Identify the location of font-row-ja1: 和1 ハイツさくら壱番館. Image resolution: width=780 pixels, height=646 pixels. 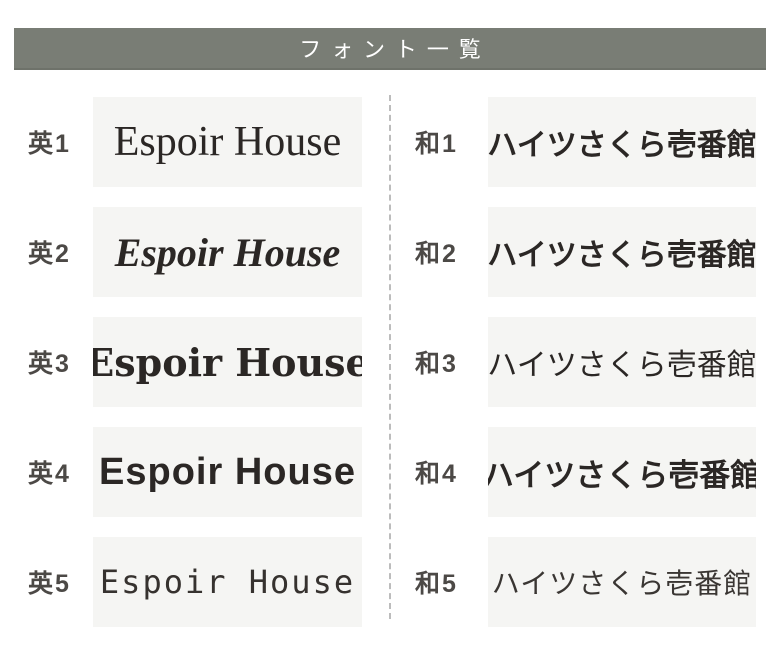
(585, 142).